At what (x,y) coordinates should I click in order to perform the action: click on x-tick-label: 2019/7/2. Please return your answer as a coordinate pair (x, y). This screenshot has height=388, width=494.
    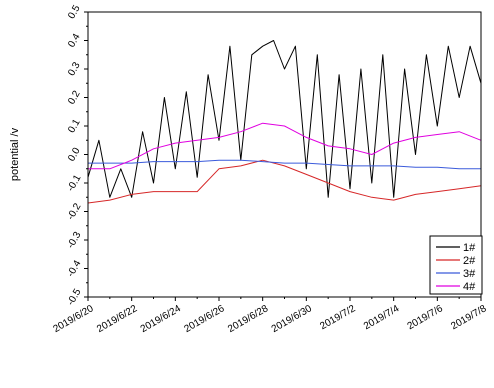
    Looking at the image, I should click on (338, 317).